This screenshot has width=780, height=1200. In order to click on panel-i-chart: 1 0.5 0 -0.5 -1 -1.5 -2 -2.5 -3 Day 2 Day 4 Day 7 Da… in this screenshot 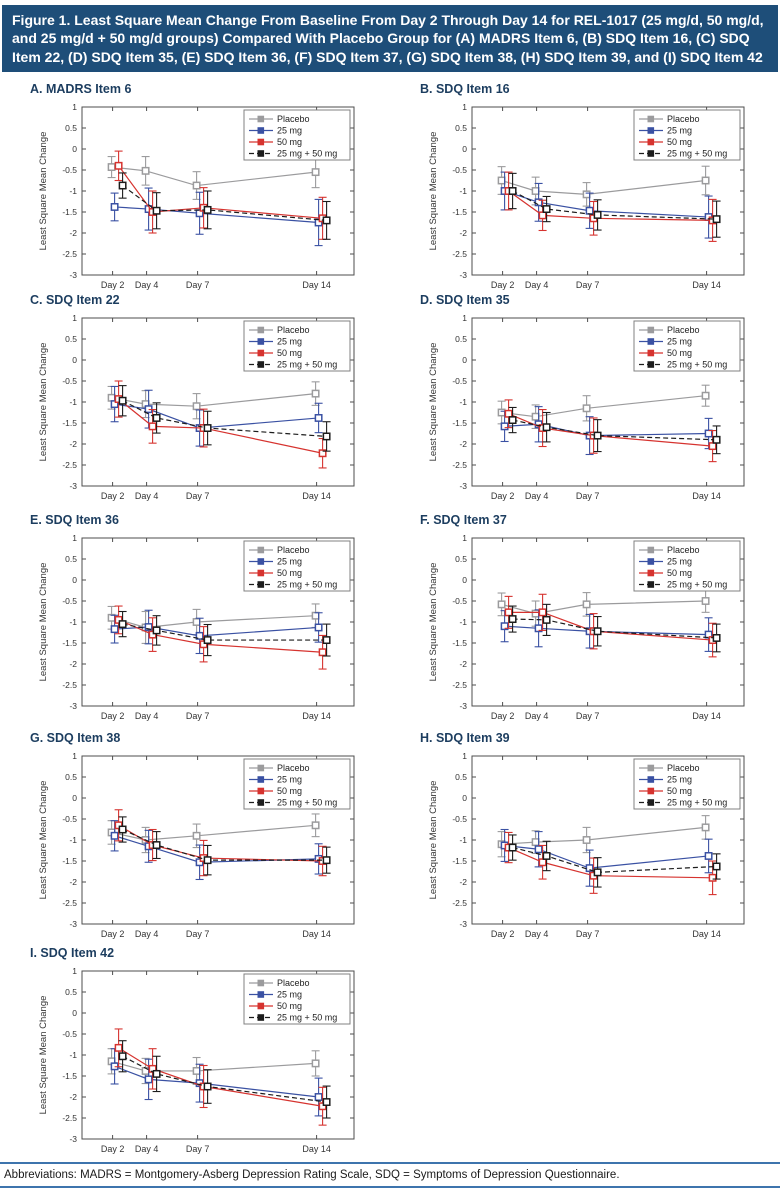, I will do `click(196, 1060)`.